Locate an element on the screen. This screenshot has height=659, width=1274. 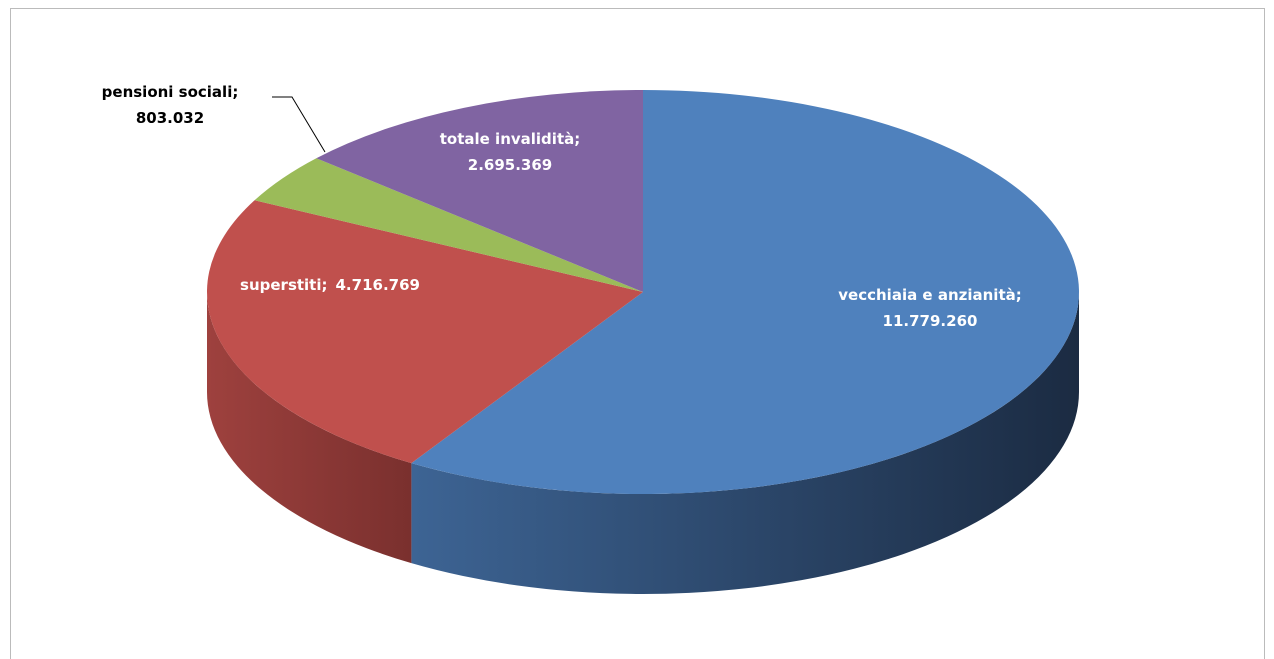
label-value: 2.695.369 is located at coordinates (510, 165).